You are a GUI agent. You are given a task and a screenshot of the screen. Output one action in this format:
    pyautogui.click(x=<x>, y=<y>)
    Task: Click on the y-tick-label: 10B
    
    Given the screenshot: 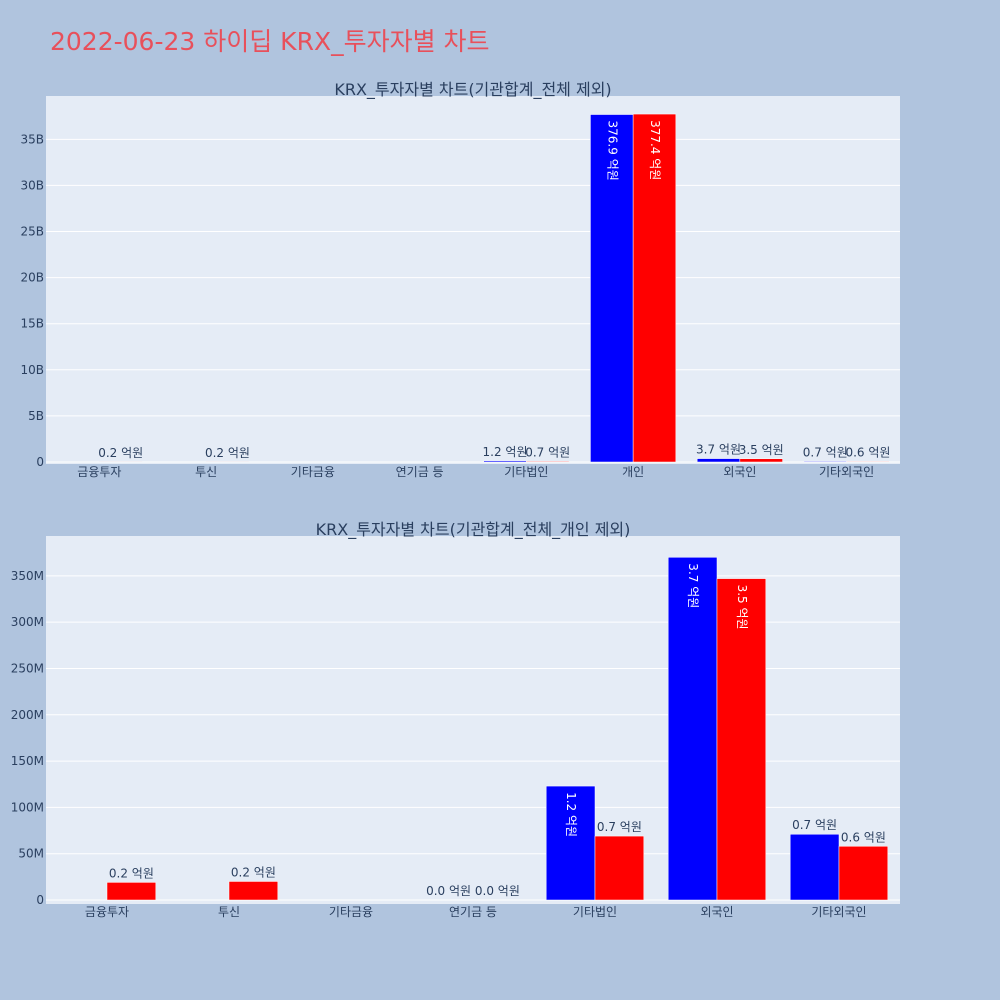 What is the action you would take?
    pyautogui.click(x=32, y=370)
    